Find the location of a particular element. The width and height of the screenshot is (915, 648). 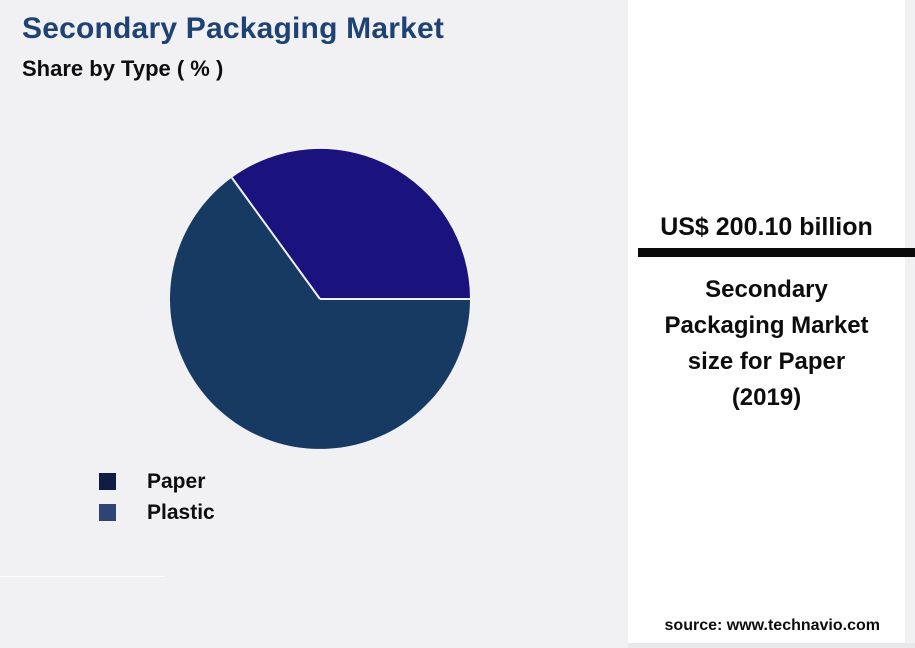

panel-description-line: Secondary is located at coordinates (766, 289).